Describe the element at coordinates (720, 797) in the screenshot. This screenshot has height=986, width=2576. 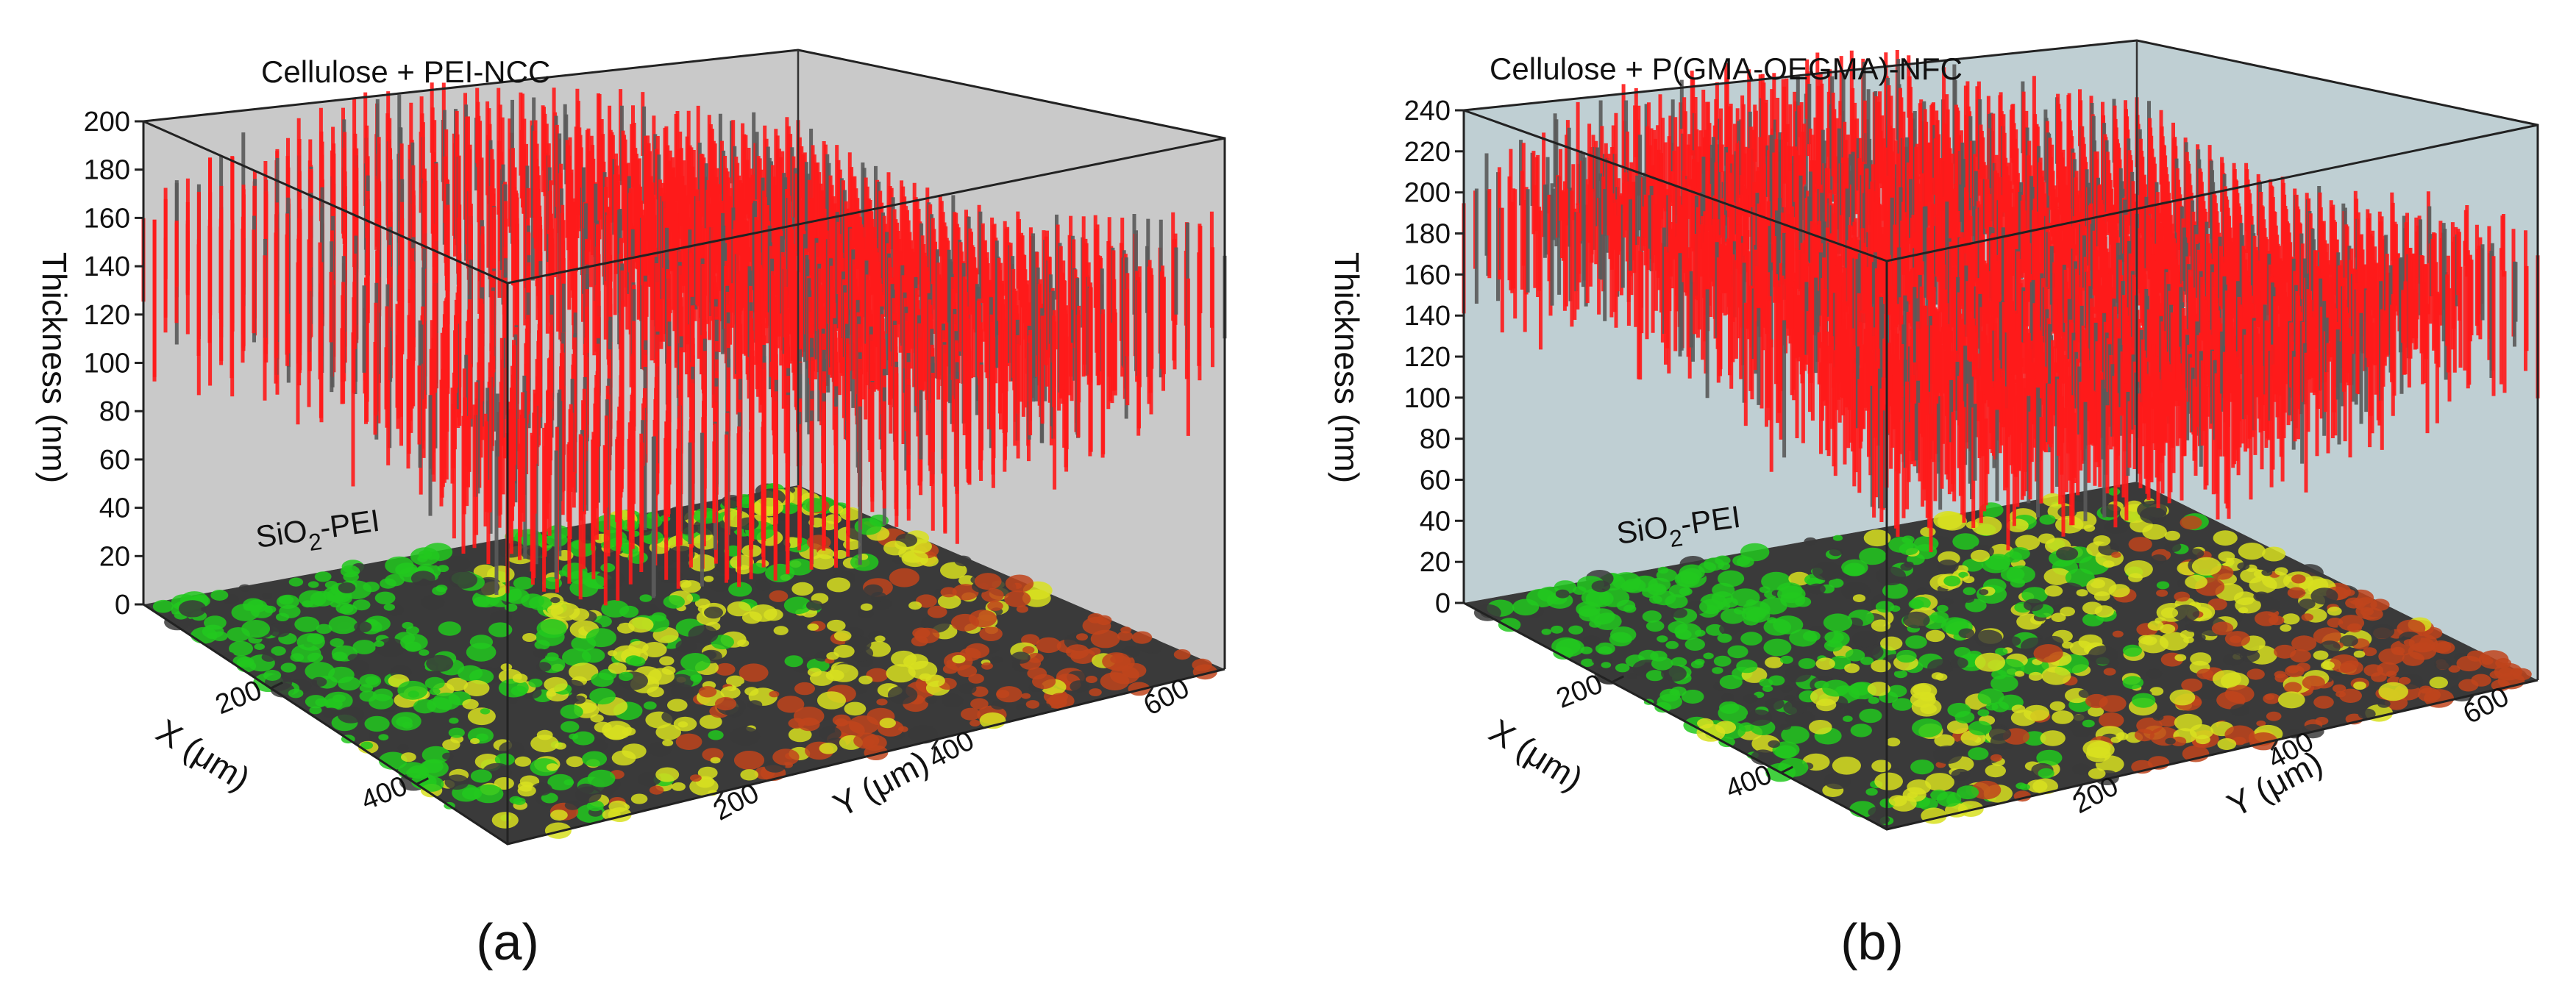
I see `y-tick` at that location.